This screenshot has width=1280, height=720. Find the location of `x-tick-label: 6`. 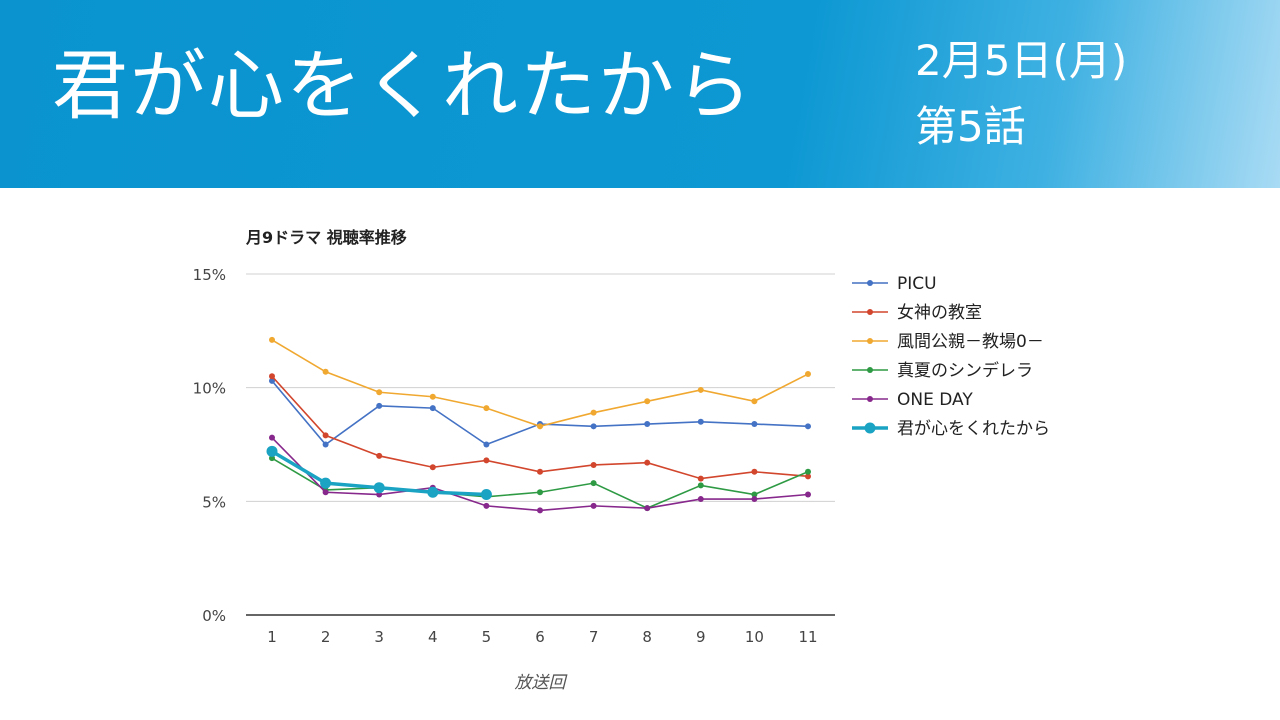

x-tick-label: 6 is located at coordinates (540, 637).